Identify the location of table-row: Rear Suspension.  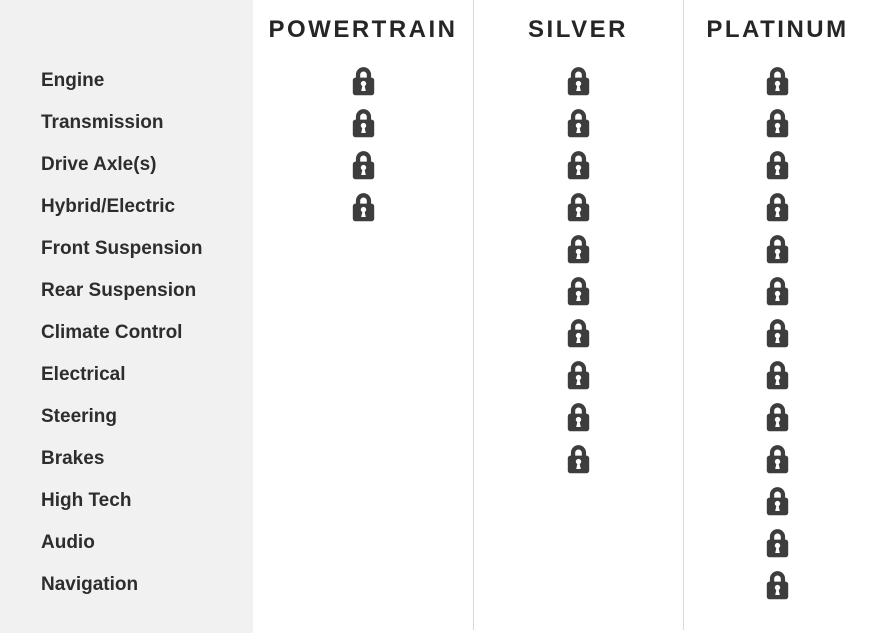
(436, 291).